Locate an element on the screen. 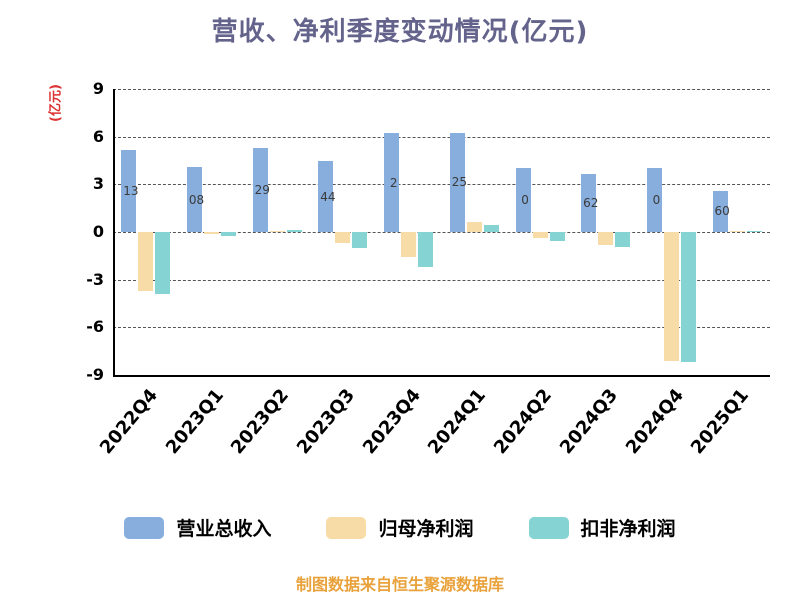 This screenshot has height=600, width=800. legend-item-net-profit: 归母净利润 is located at coordinates (400, 527).